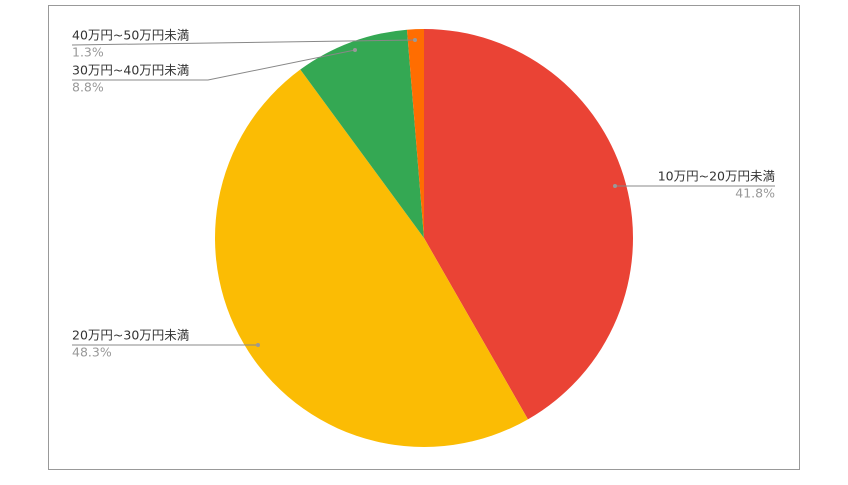  Describe the element at coordinates (716, 176) in the screenshot. I see `slice-label: 10万円~20万円未満` at that location.